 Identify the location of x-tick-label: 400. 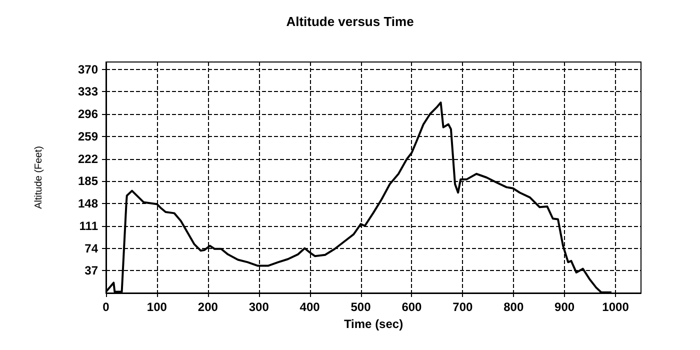
(310, 307).